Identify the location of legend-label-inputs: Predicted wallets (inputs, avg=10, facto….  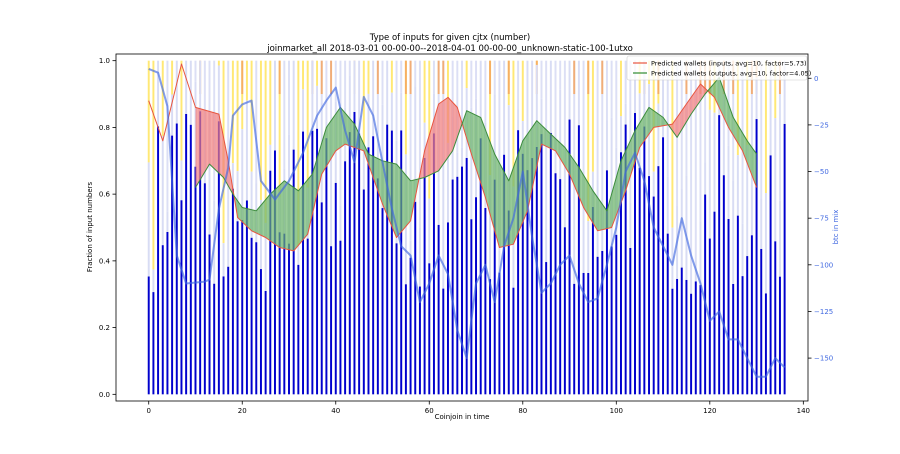
(729, 64).